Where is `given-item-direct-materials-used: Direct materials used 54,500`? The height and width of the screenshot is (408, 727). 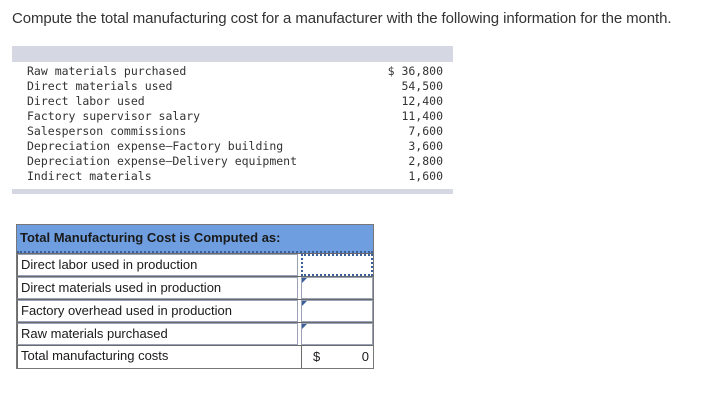 given-item-direct-materials-used: Direct materials used 54,500 is located at coordinates (235, 86).